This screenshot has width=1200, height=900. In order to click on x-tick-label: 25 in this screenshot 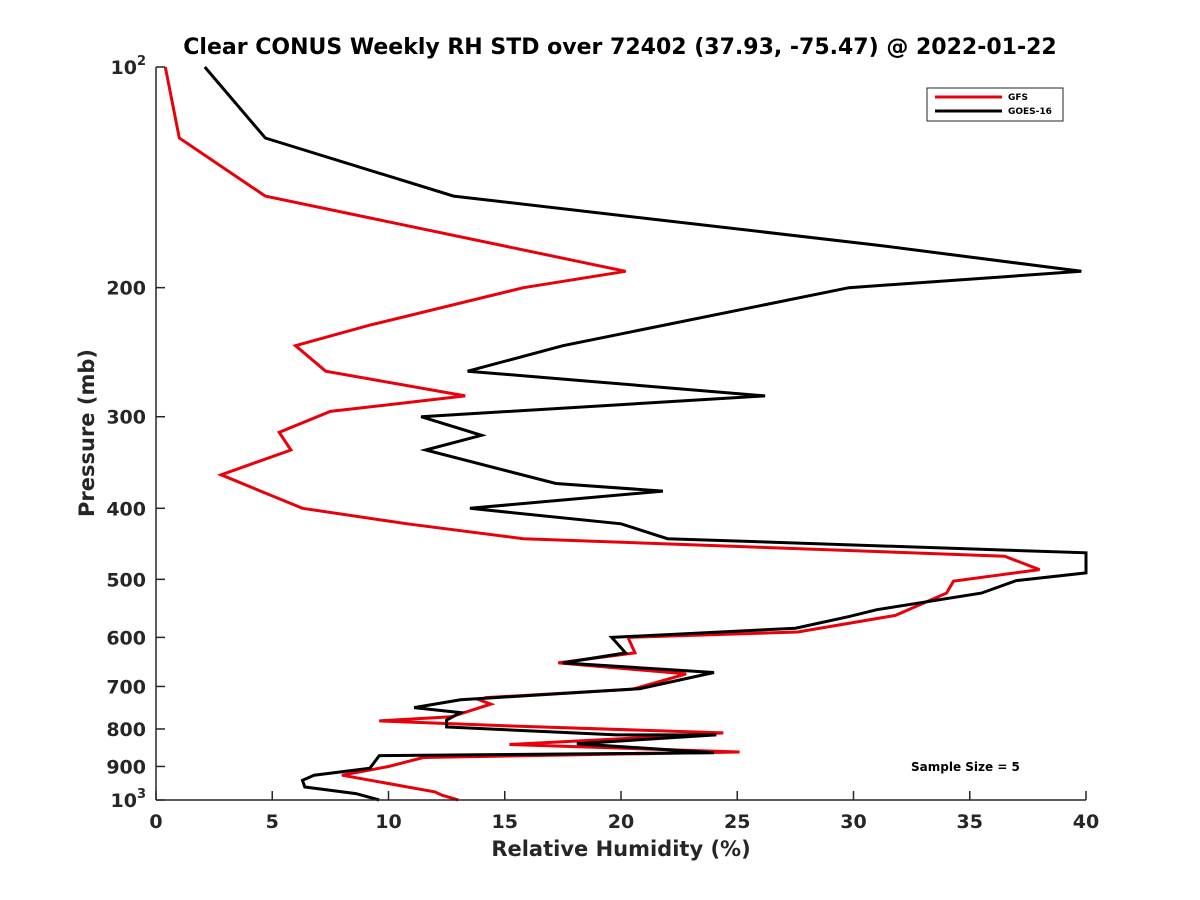, I will do `click(737, 822)`.